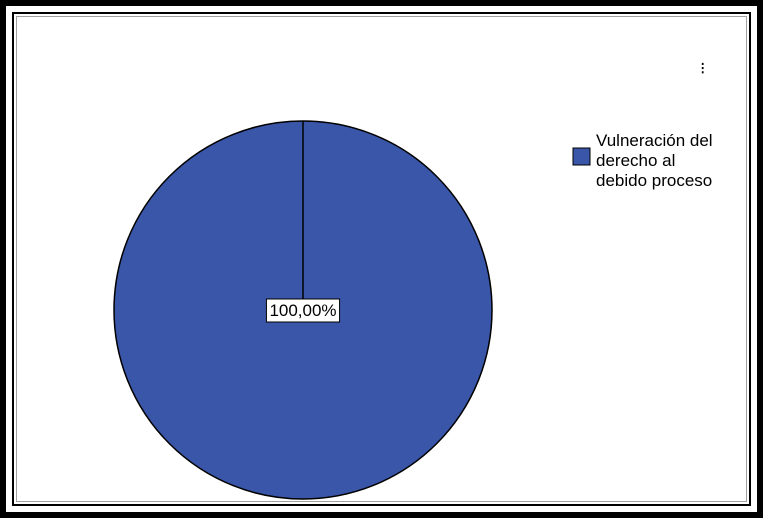 Image resolution: width=763 pixels, height=518 pixels. What do you see at coordinates (654, 140) in the screenshot?
I see `legend-label-line-1: Vulneración del` at bounding box center [654, 140].